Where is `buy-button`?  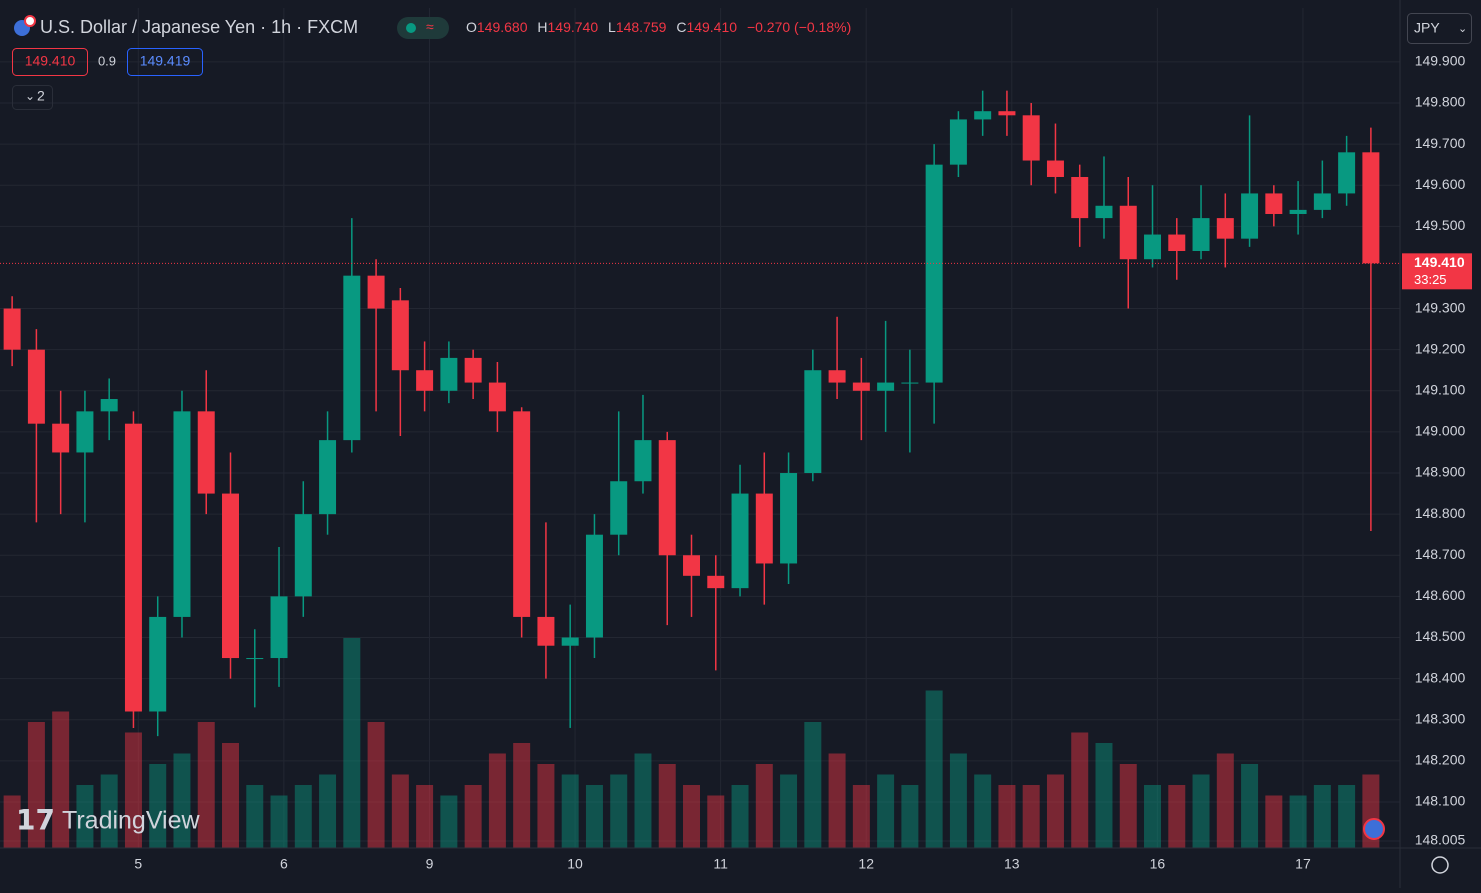 buy-button is located at coordinates (165, 62).